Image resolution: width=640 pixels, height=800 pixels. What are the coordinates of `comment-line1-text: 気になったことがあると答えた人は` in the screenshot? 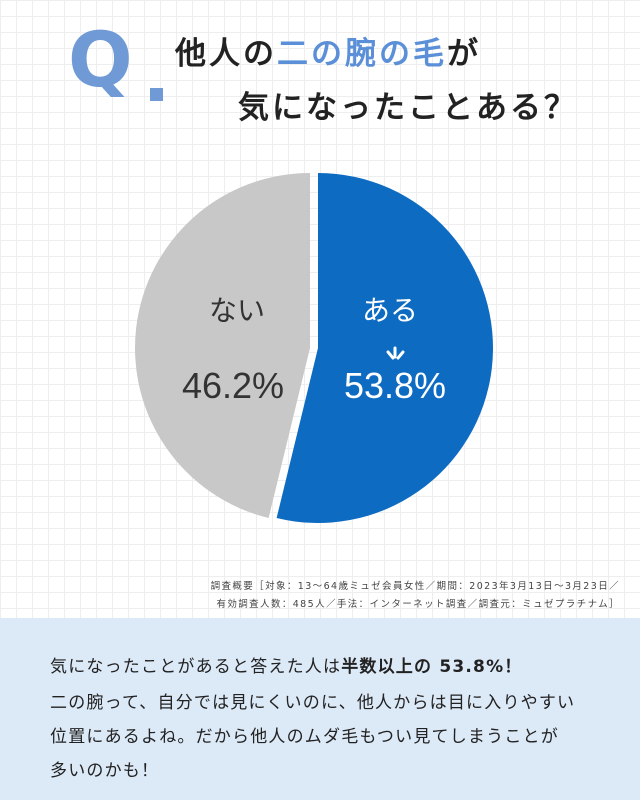 It's located at (196, 667).